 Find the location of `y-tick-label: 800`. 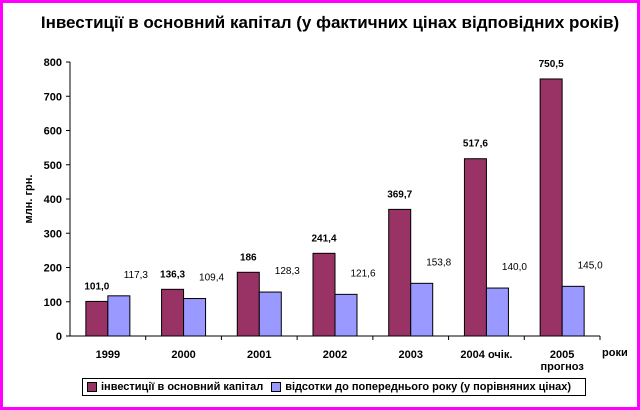

y-tick-label: 800 is located at coordinates (53, 63).